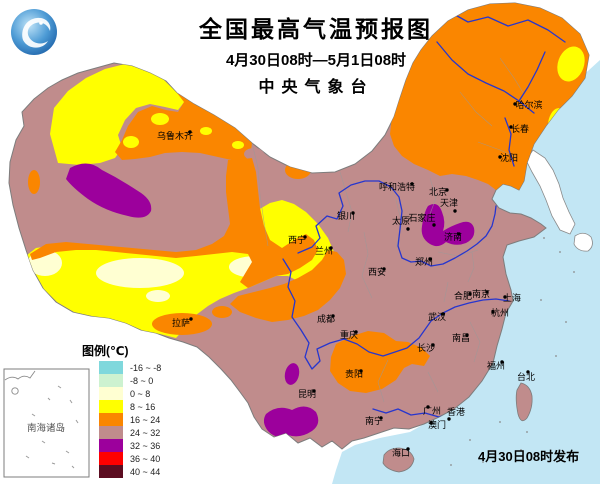 The image size is (600, 484). Describe the element at coordinates (316, 29) in the screenshot. I see `map-title: 全国最高气温预报图` at that location.